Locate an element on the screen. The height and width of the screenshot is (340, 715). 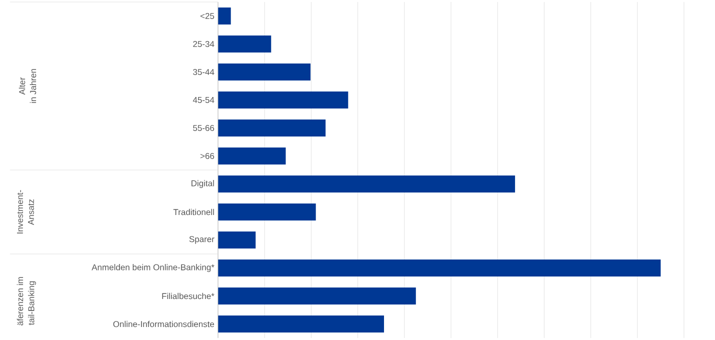
y-tick-label: 55-66 is located at coordinates (203, 127).